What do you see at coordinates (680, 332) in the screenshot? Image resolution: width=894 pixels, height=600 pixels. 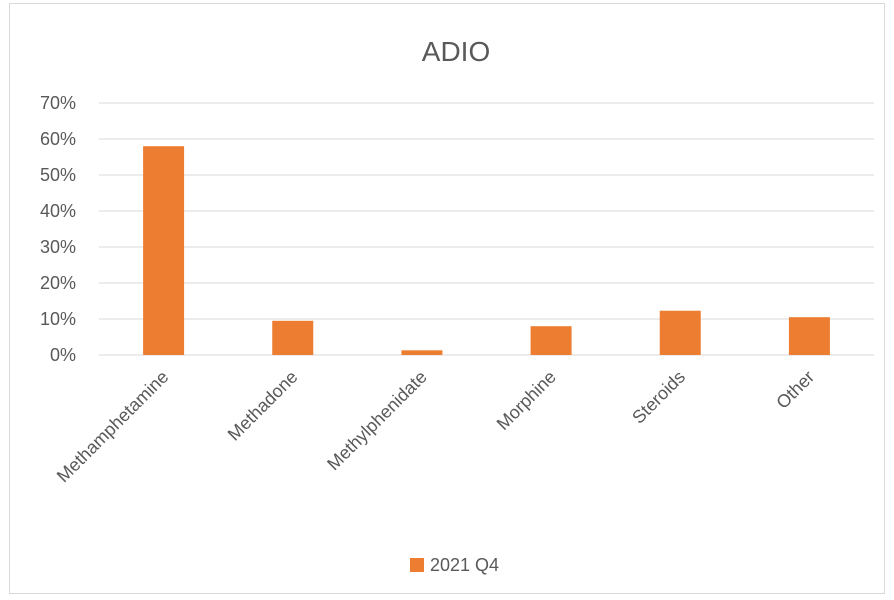 I see `bar-steroids` at bounding box center [680, 332].